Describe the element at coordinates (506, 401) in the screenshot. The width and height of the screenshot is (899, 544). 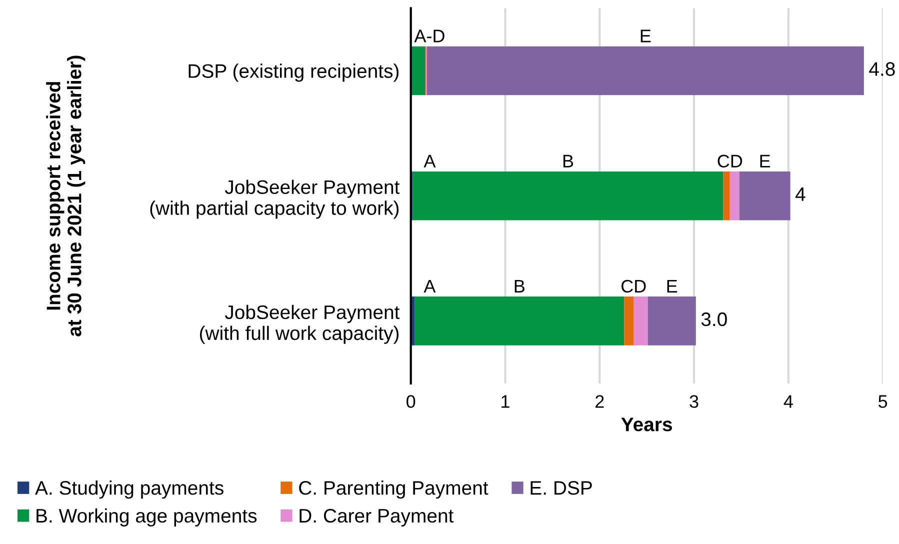
I see `x-tick-label: 1` at that location.